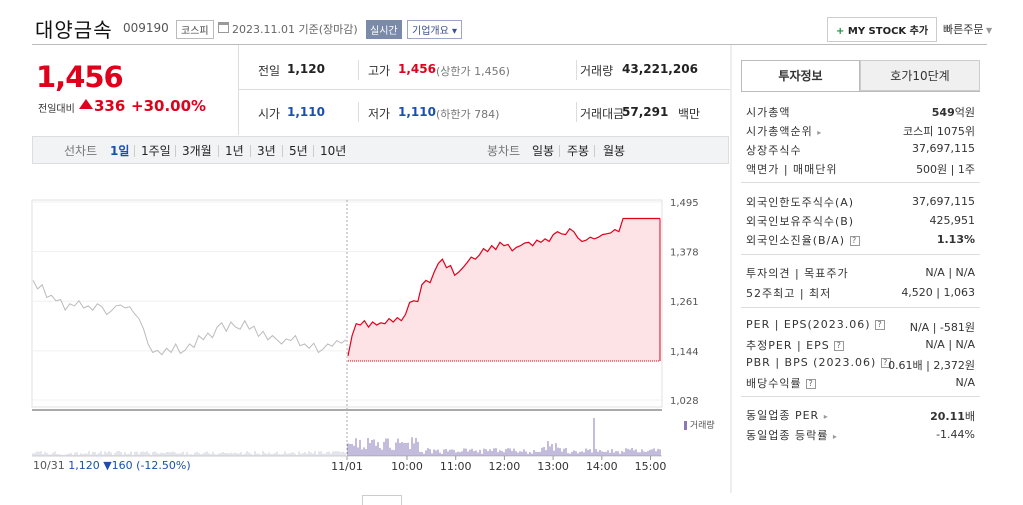  What do you see at coordinates (945, 169) in the screenshot?
I see `par-value: 500원 | 1주` at bounding box center [945, 169].